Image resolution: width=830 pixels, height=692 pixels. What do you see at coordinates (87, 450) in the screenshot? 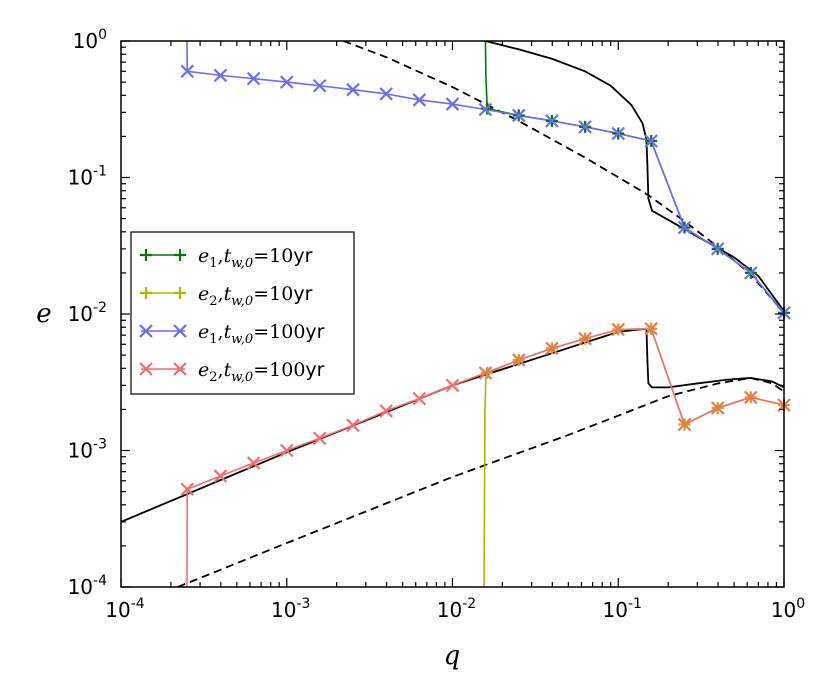
I see `y-tick-label: 10⁻³` at bounding box center [87, 450].